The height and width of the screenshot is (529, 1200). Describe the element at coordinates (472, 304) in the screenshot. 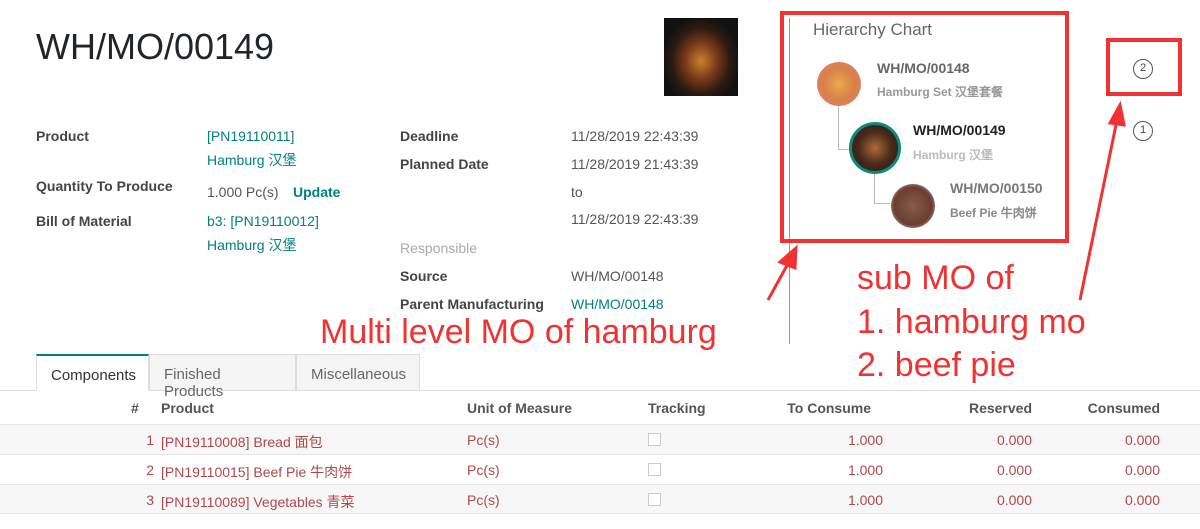

I see `parent-label: Parent Manufacturing` at that location.